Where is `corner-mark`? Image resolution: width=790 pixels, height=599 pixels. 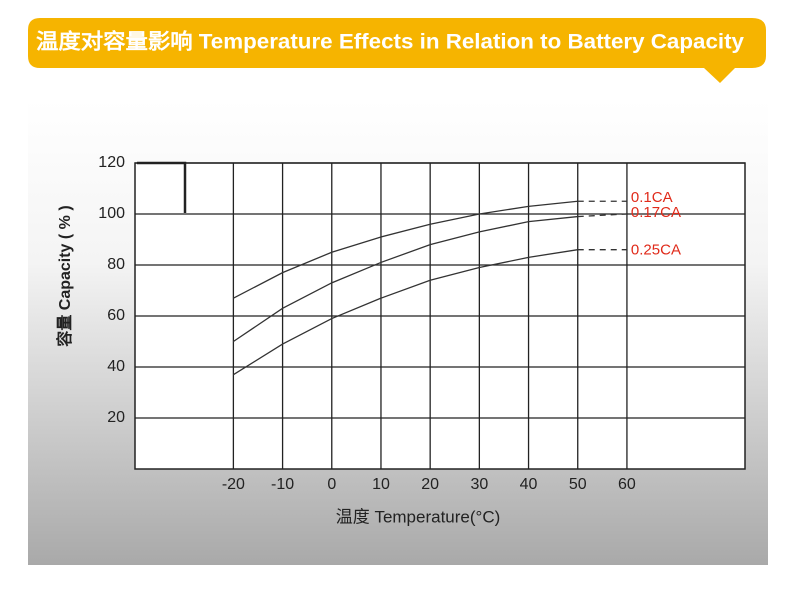
corner-mark is located at coordinates (162, 187).